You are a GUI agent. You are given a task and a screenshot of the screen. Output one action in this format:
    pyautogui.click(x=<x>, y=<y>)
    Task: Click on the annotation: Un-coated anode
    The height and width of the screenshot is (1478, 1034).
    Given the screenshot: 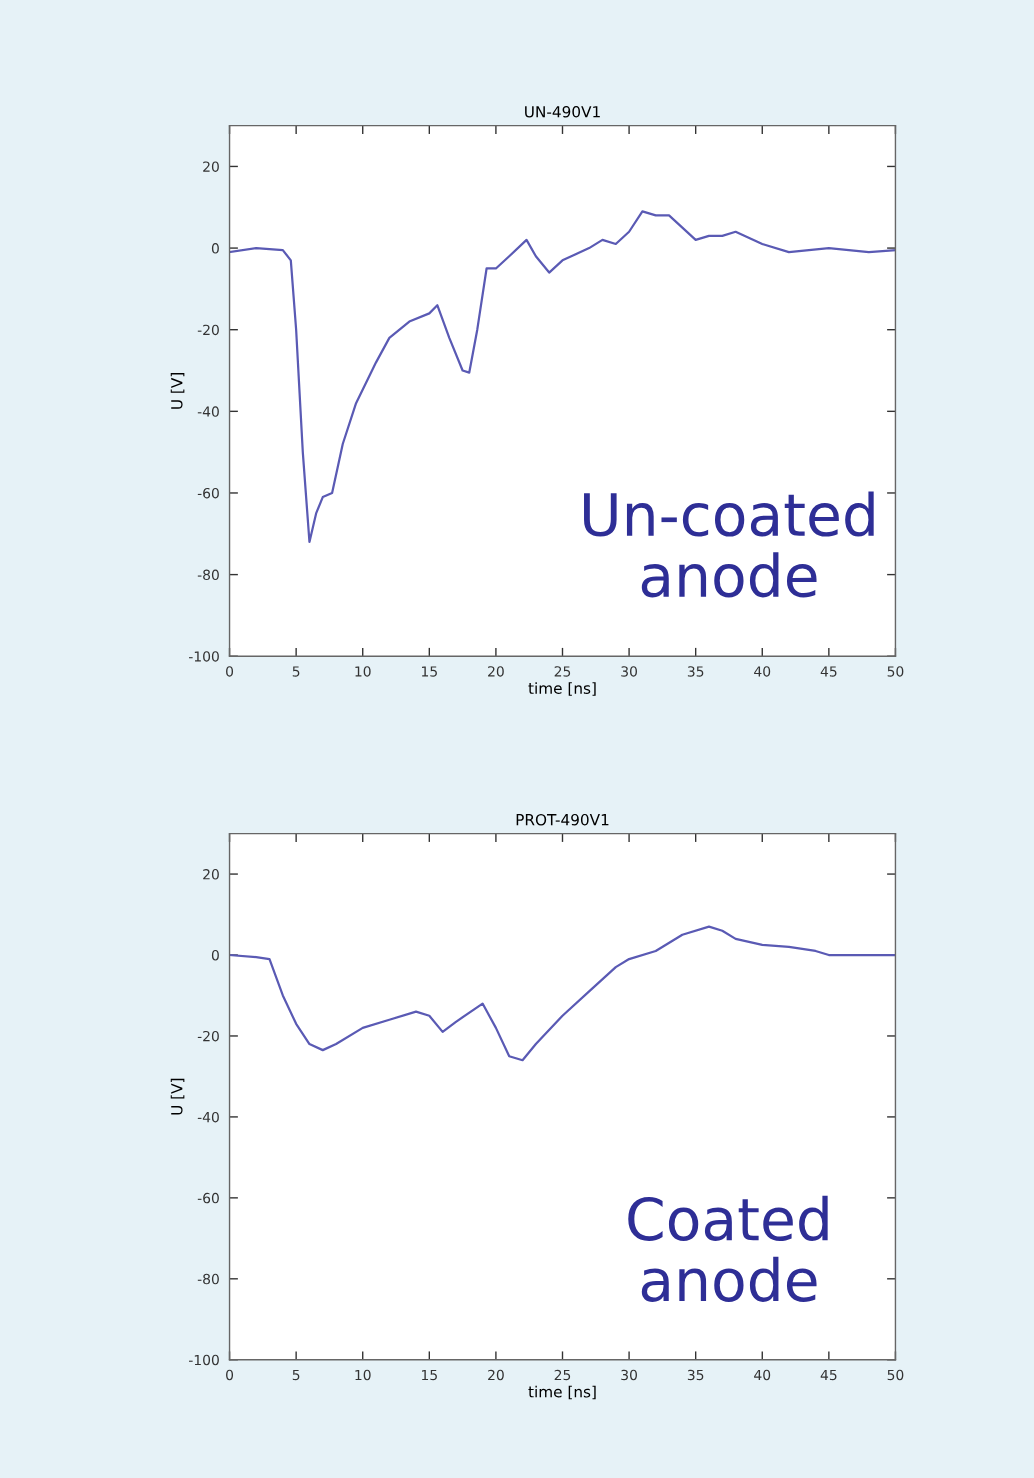 What is the action you would take?
    pyautogui.click(x=729, y=544)
    